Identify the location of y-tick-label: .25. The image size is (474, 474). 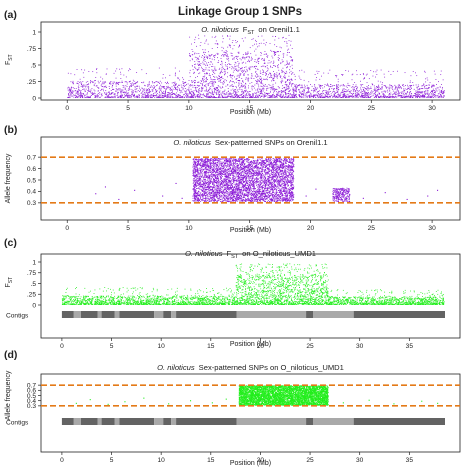
(31, 82).